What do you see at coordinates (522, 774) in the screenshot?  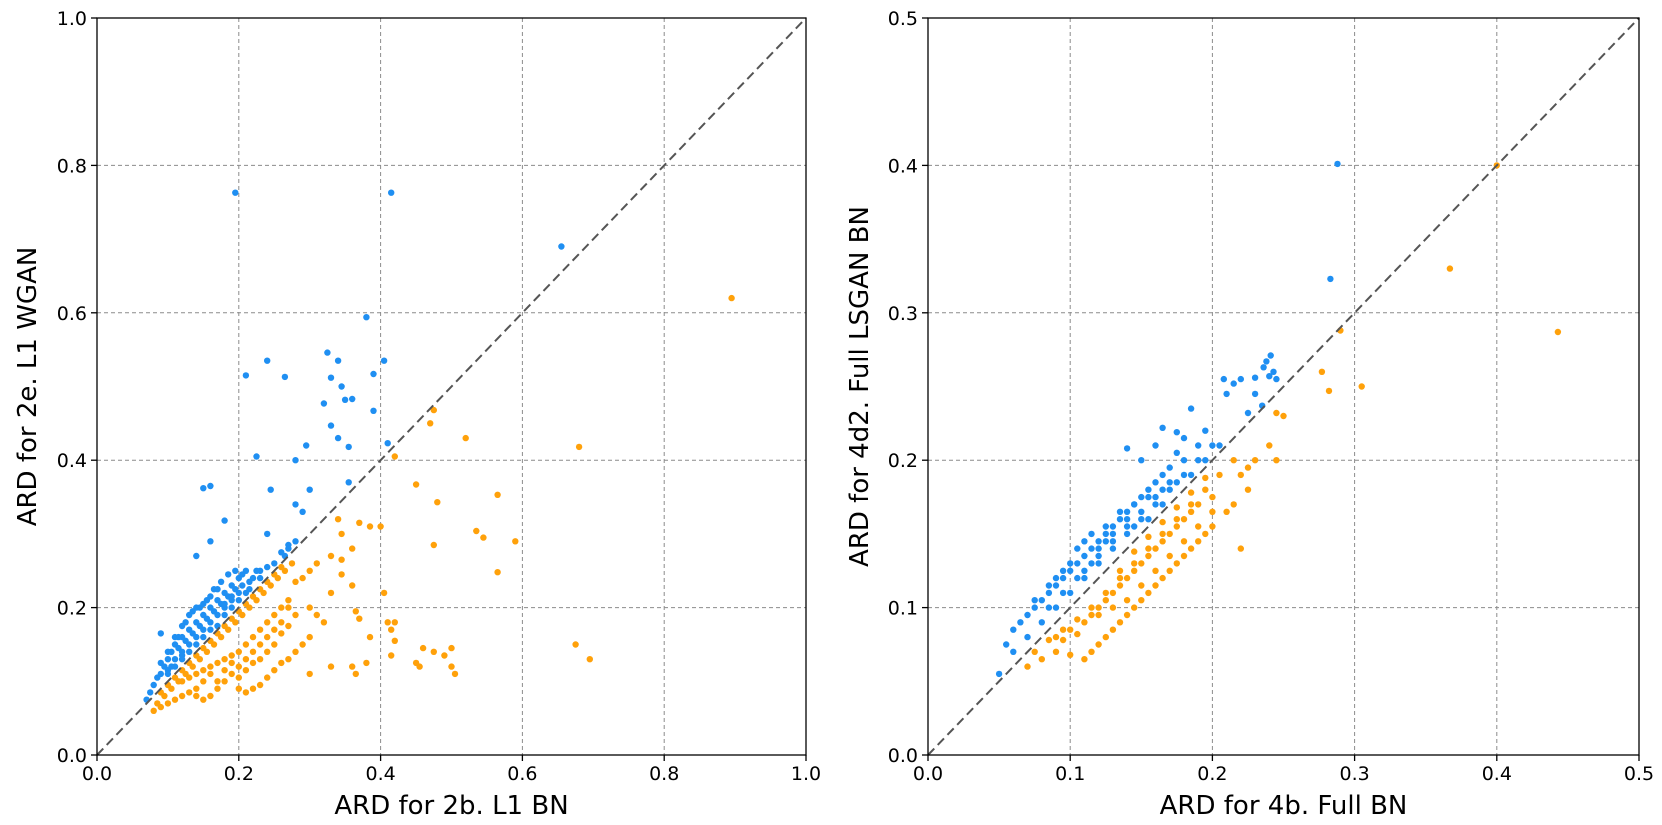 I see `x-tick-label: 0.6` at bounding box center [522, 774].